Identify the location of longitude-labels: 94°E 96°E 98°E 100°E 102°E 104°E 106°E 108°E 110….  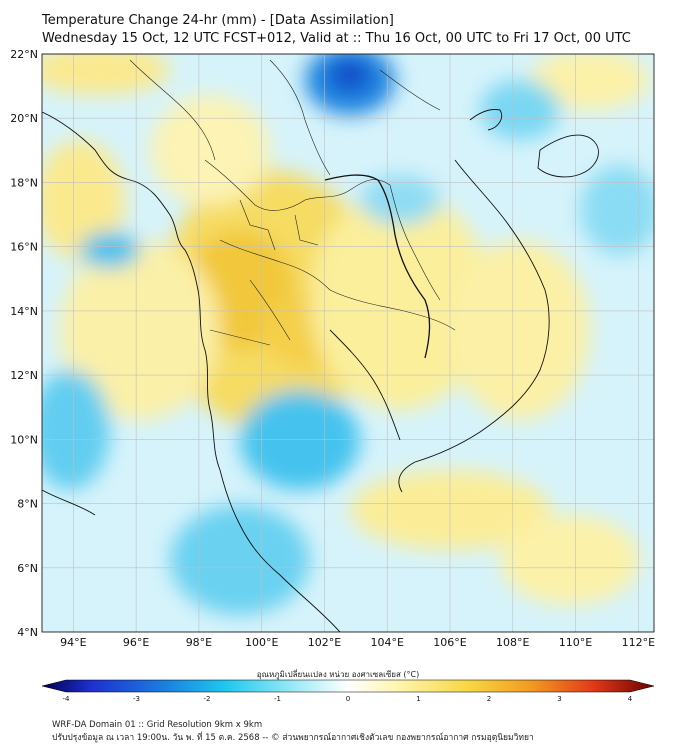
(357, 642).